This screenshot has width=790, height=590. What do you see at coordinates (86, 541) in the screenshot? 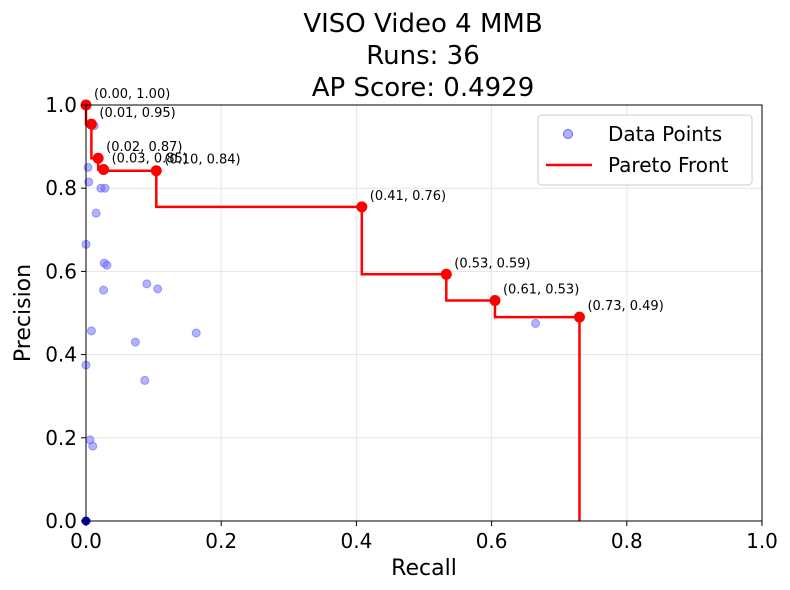
I see `x-tick-label: 0.0` at bounding box center [86, 541].